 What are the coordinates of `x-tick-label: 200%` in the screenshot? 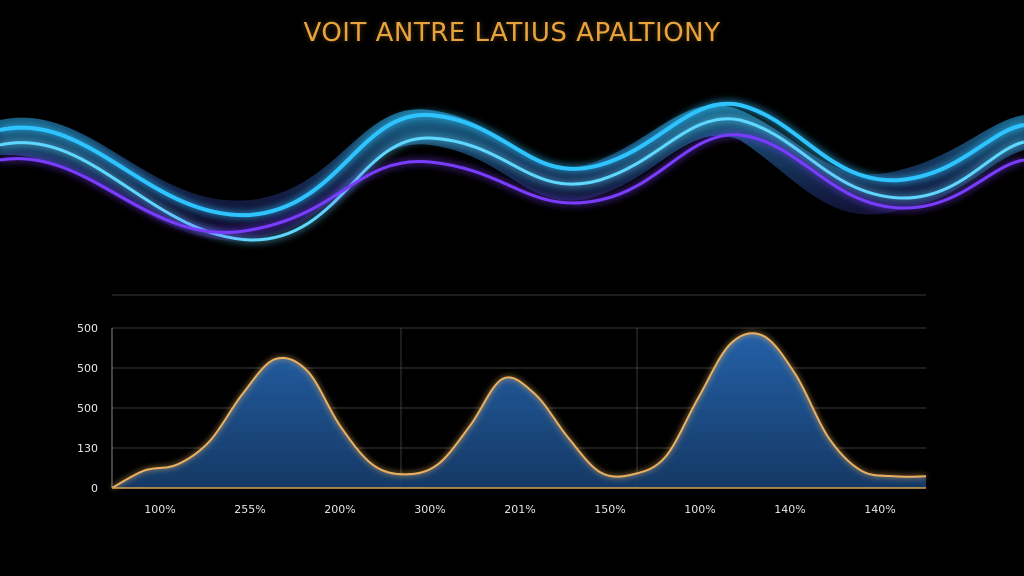 It's located at (339, 509).